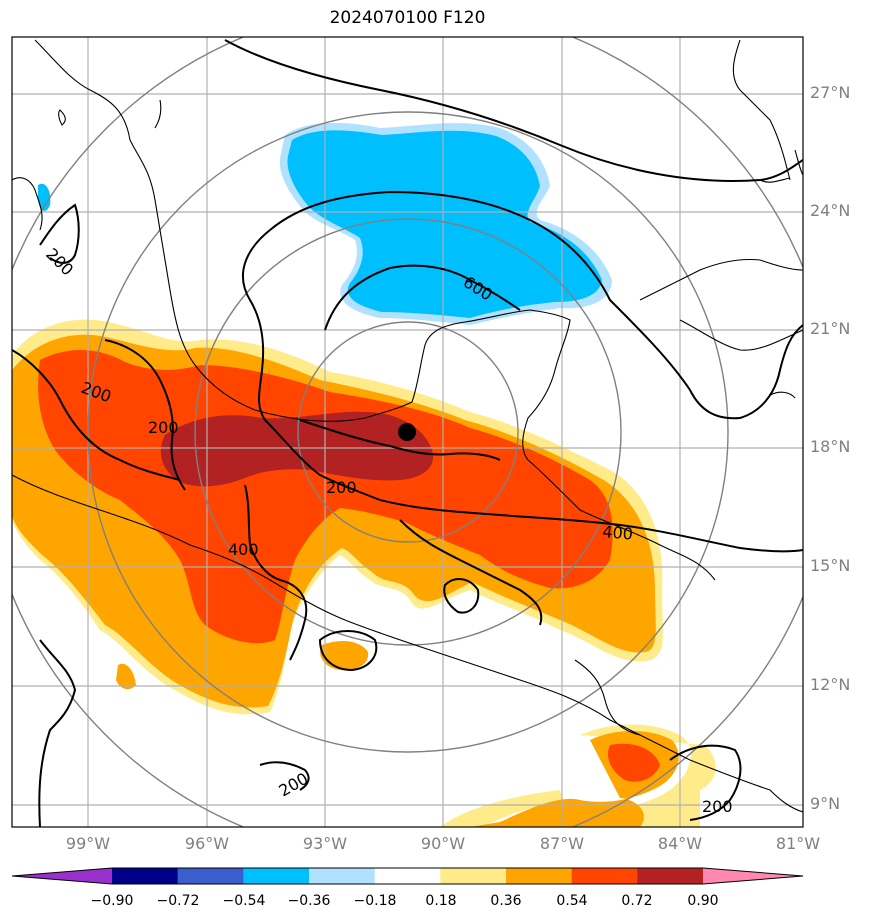 This screenshot has width=873, height=924. Describe the element at coordinates (57, 733) in the screenshot. I see `contour-west-hook` at that location.